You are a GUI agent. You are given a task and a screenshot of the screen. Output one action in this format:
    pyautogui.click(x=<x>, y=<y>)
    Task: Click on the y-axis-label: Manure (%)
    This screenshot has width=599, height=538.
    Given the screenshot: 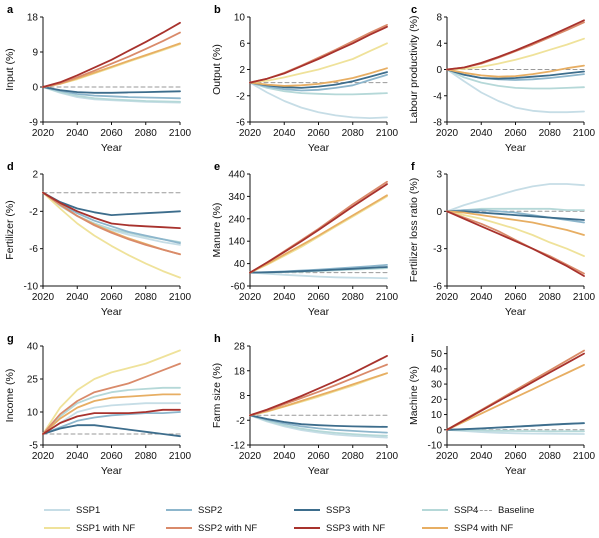 What is the action you would take?
    pyautogui.click(x=217, y=230)
    